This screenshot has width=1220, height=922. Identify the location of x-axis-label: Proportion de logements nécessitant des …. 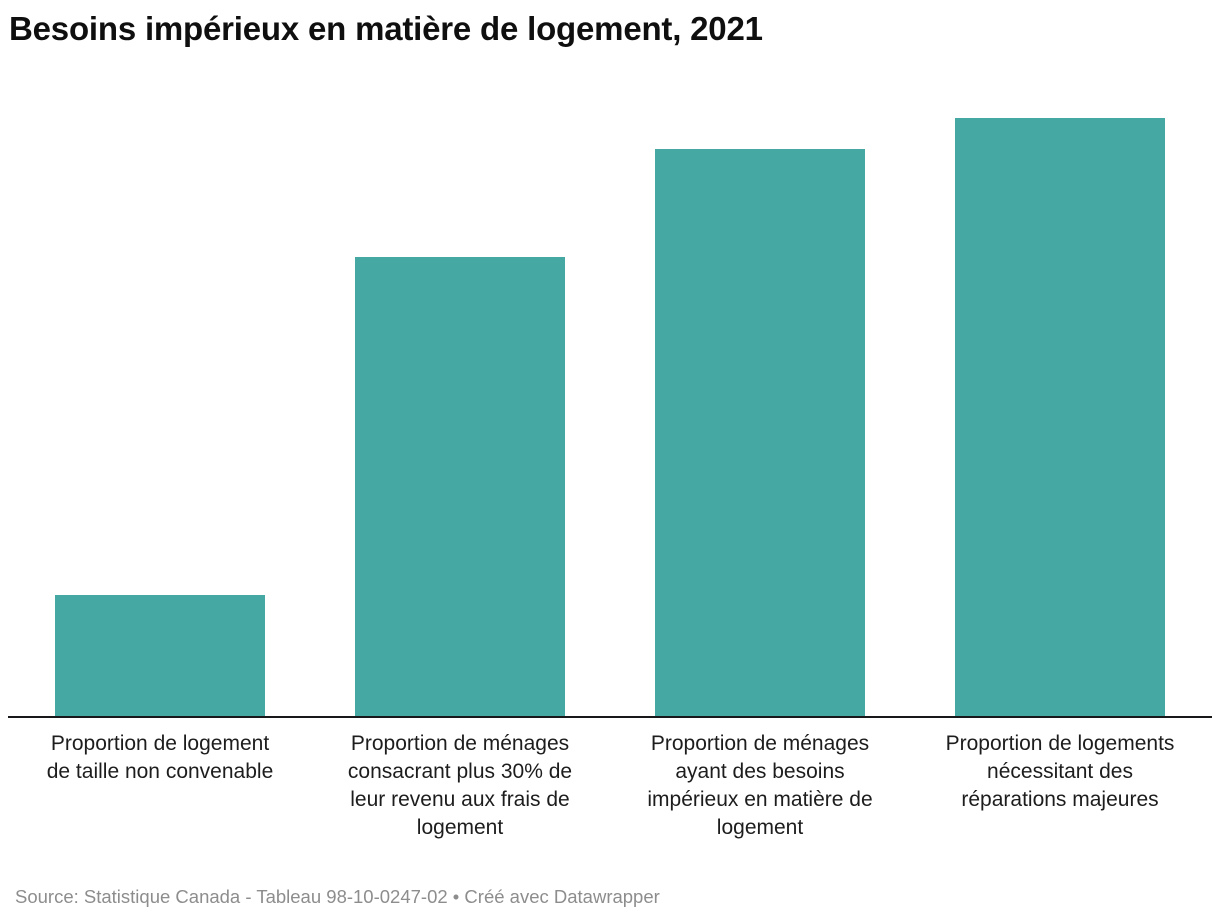
(1060, 771).